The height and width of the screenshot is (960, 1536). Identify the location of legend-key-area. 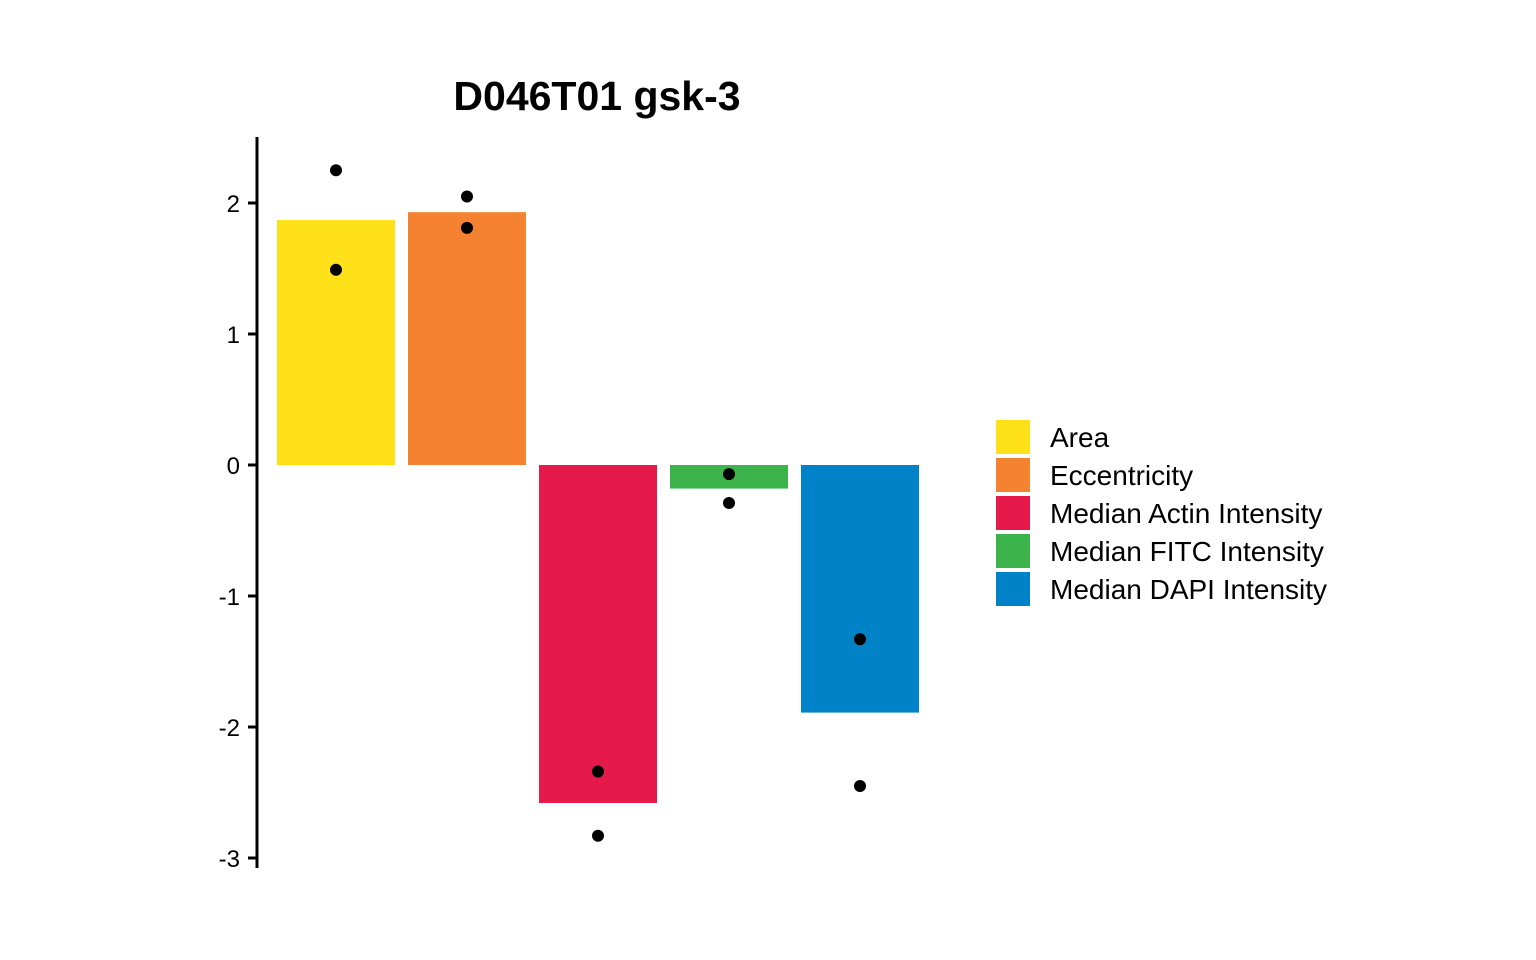
(1013, 437).